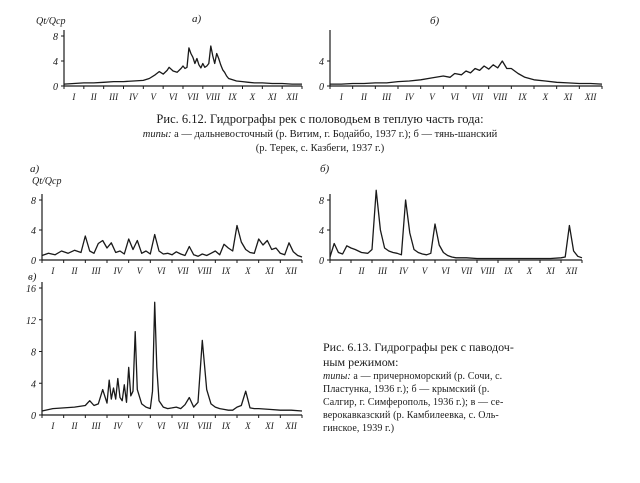 Image resolution: width=640 pixels, height=483 pixels. What do you see at coordinates (32, 277) in the screenshot?
I see `panel-label: в)` at bounding box center [32, 277].